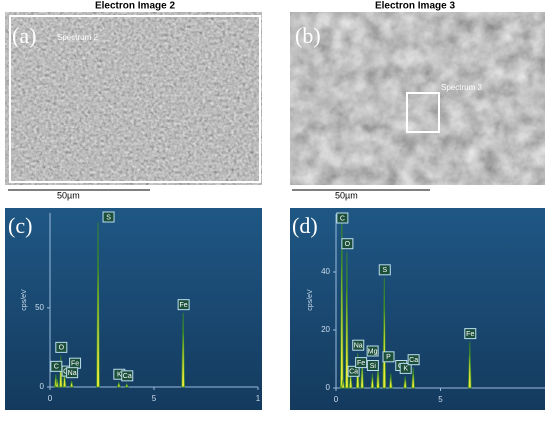 This screenshot has height=422, width=550. Describe the element at coordinates (77, 37) in the screenshot. I see `spectrum-label: Spectrum 2` at that location.